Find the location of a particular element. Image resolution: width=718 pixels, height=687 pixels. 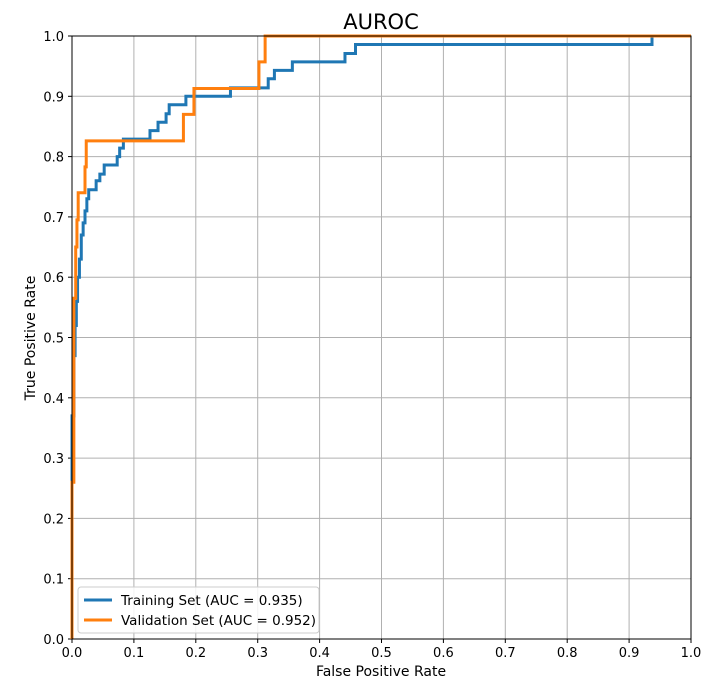

y-axis-label: True Positive Rate is located at coordinates (31, 339).